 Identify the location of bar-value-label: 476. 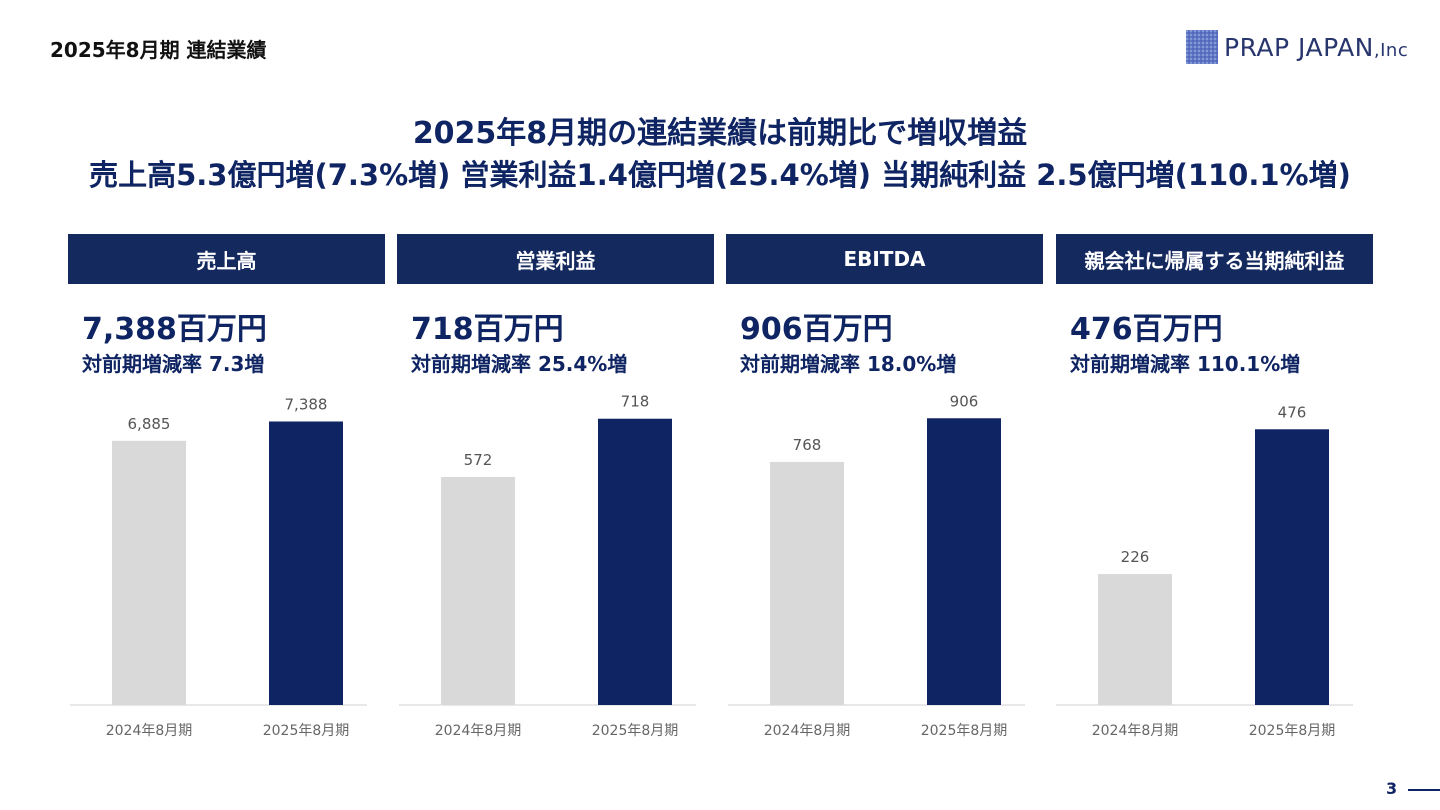
(1292, 412).